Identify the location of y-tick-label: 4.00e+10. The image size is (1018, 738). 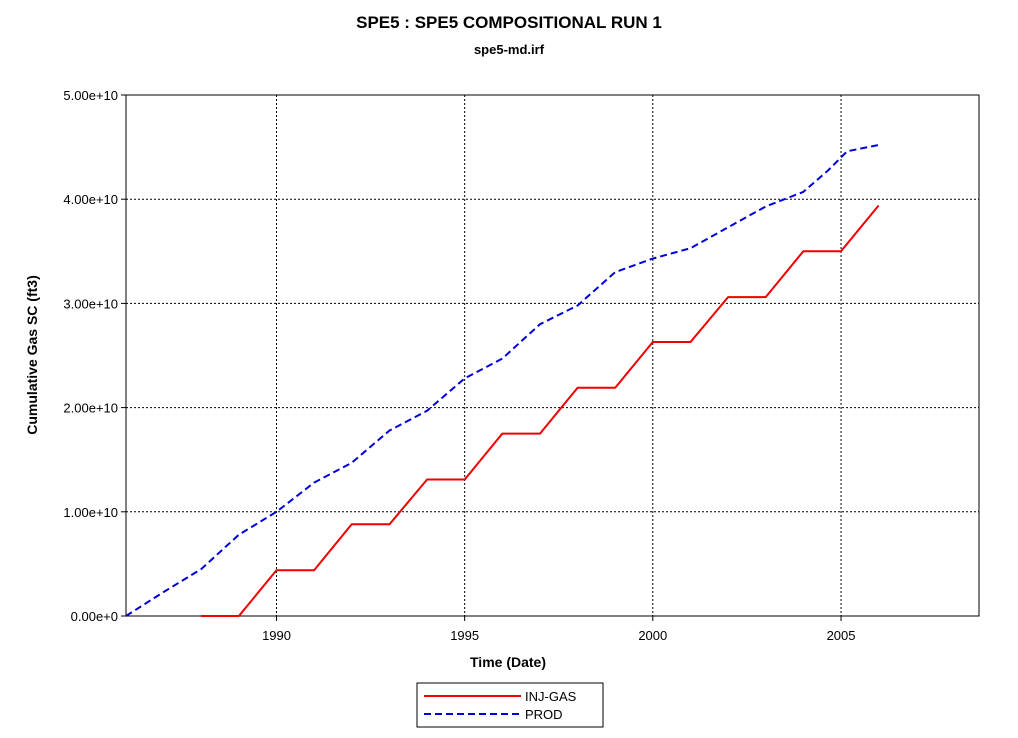
(90, 199).